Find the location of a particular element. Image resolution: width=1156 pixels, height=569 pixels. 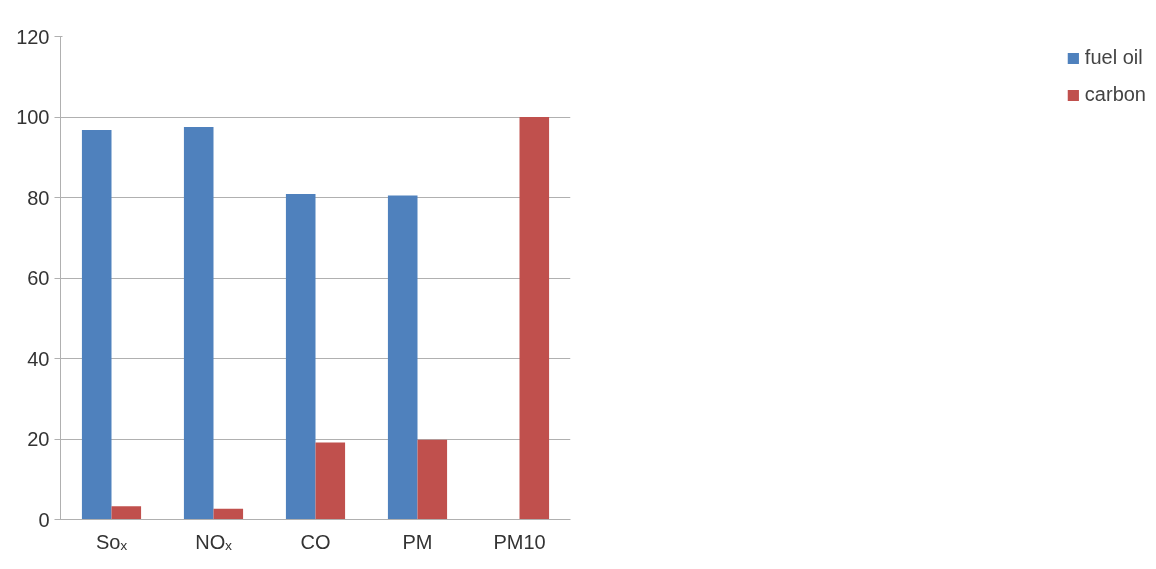

x-tick-label: PM10 is located at coordinates (519, 541).